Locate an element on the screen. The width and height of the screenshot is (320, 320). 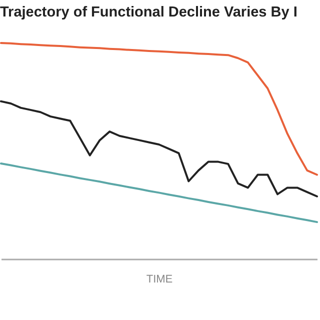
chart-title: Trajectory of Functional Decline Varies By I is located at coordinates (149, 12).